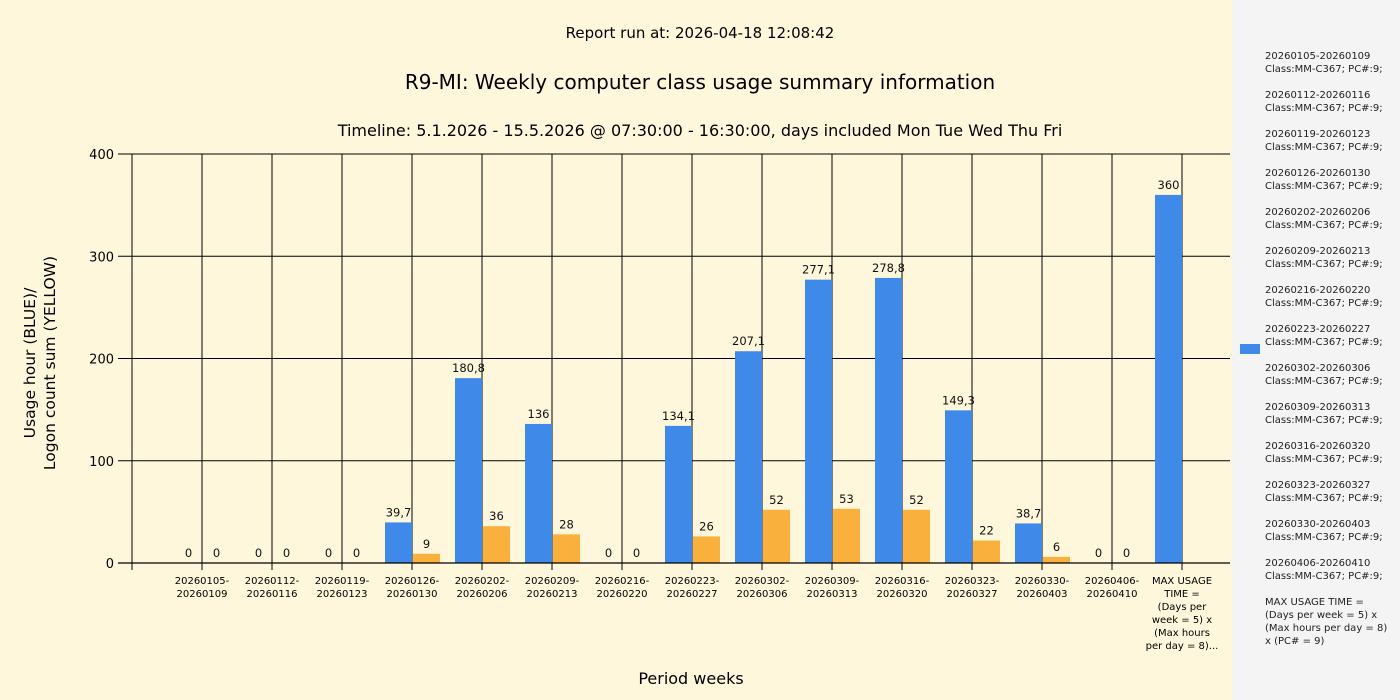 The height and width of the screenshot is (700, 1400). I want to click on x-axis-label: Period weeks, so click(691, 678).